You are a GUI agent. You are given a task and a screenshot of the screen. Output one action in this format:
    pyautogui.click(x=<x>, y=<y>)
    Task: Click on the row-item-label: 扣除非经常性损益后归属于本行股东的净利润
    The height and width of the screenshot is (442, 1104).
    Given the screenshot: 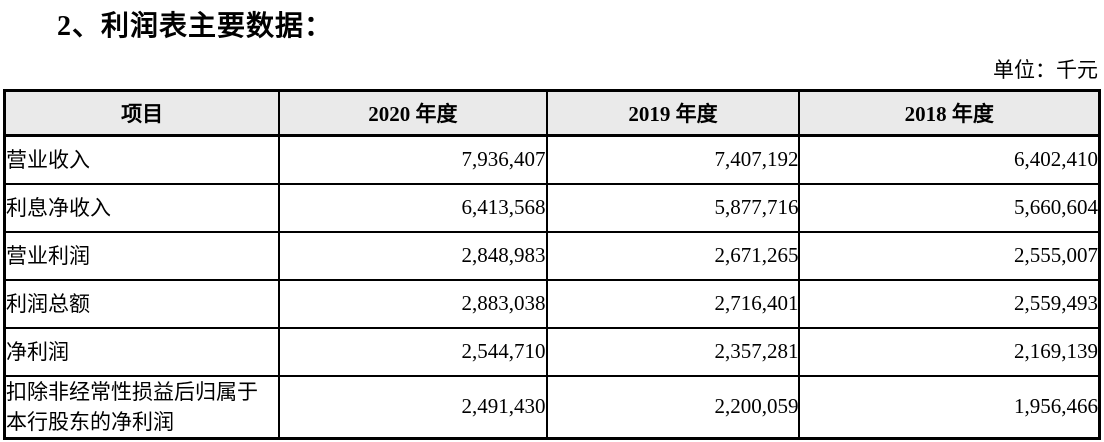 What is the action you would take?
    pyautogui.click(x=142, y=406)
    